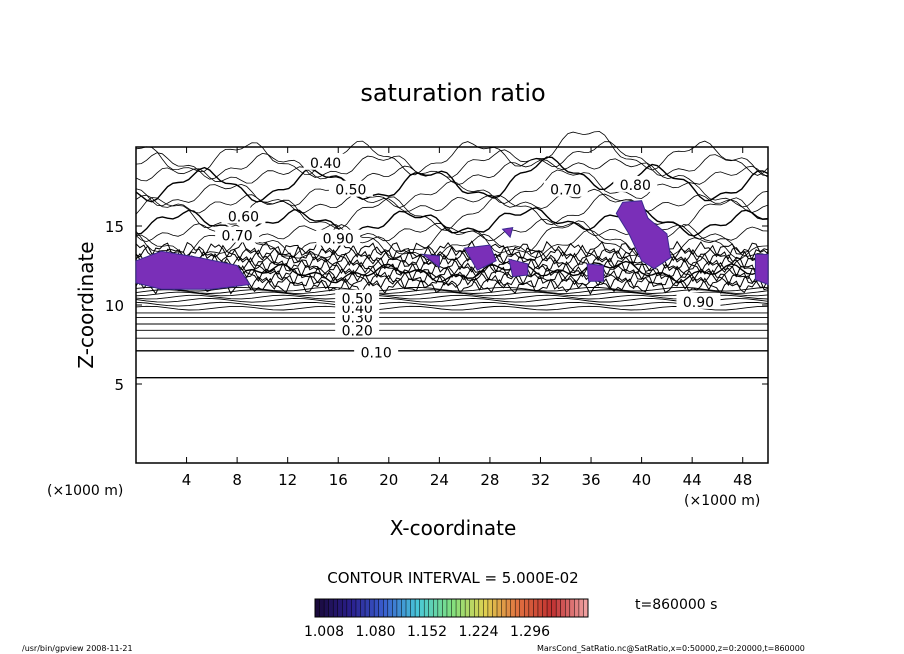 This screenshot has height=654, width=904. Describe the element at coordinates (641, 480) in the screenshot. I see `x-tick-label: 40` at that location.